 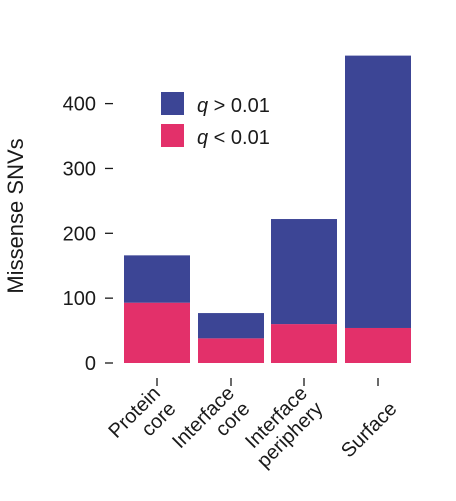 I want to click on y-axis-title: Missense SNVs, so click(x=15, y=215).